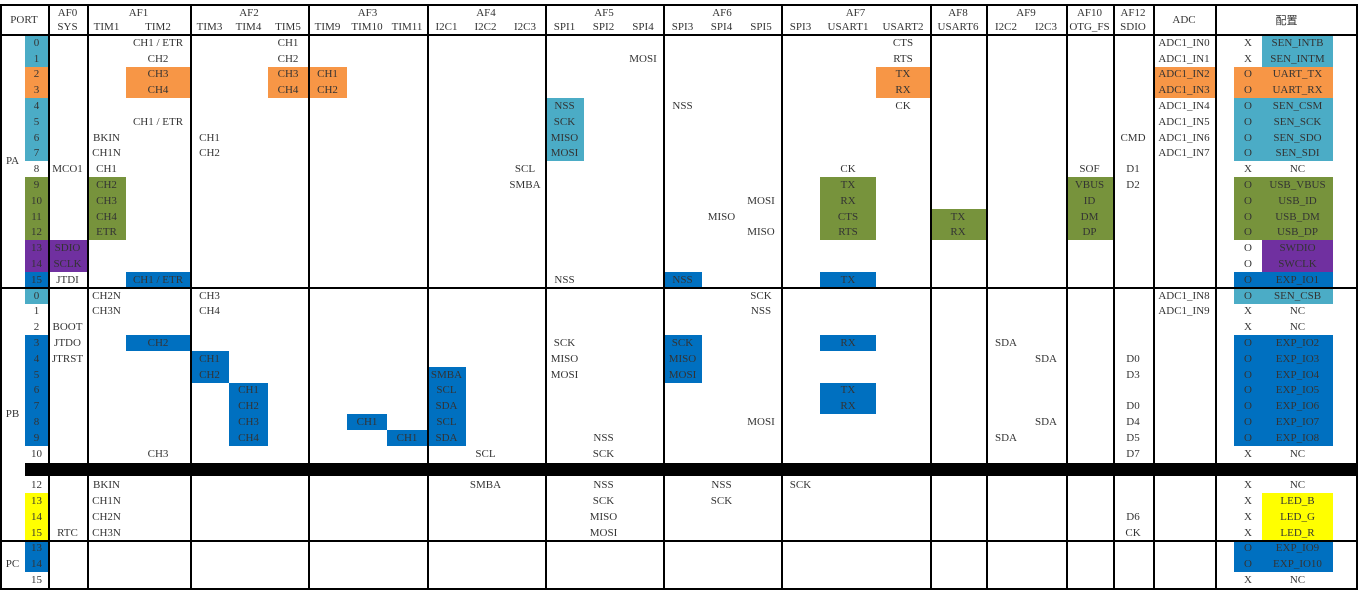 The height and width of the screenshot is (592, 1360). What do you see at coordinates (36, 216) in the screenshot?
I see `pin-number: 11` at bounding box center [36, 216].